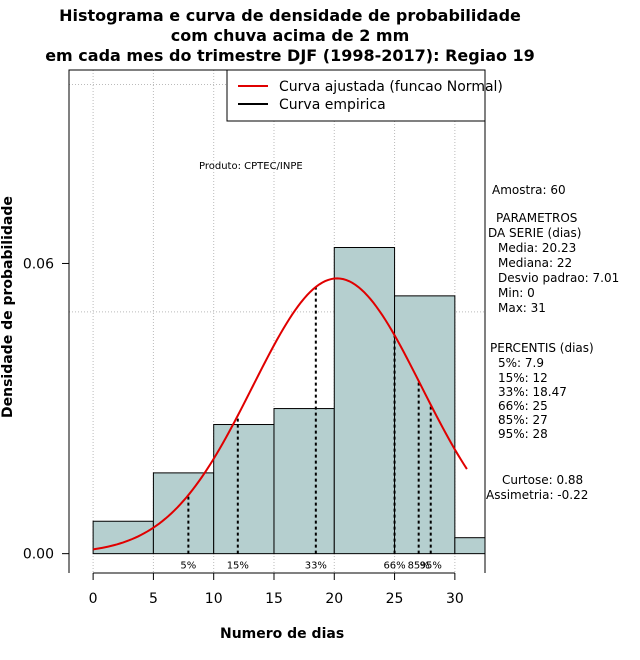 This screenshot has width=640, height=660. Describe the element at coordinates (395, 599) in the screenshot. I see `x-tick-label-25: 25` at that location.